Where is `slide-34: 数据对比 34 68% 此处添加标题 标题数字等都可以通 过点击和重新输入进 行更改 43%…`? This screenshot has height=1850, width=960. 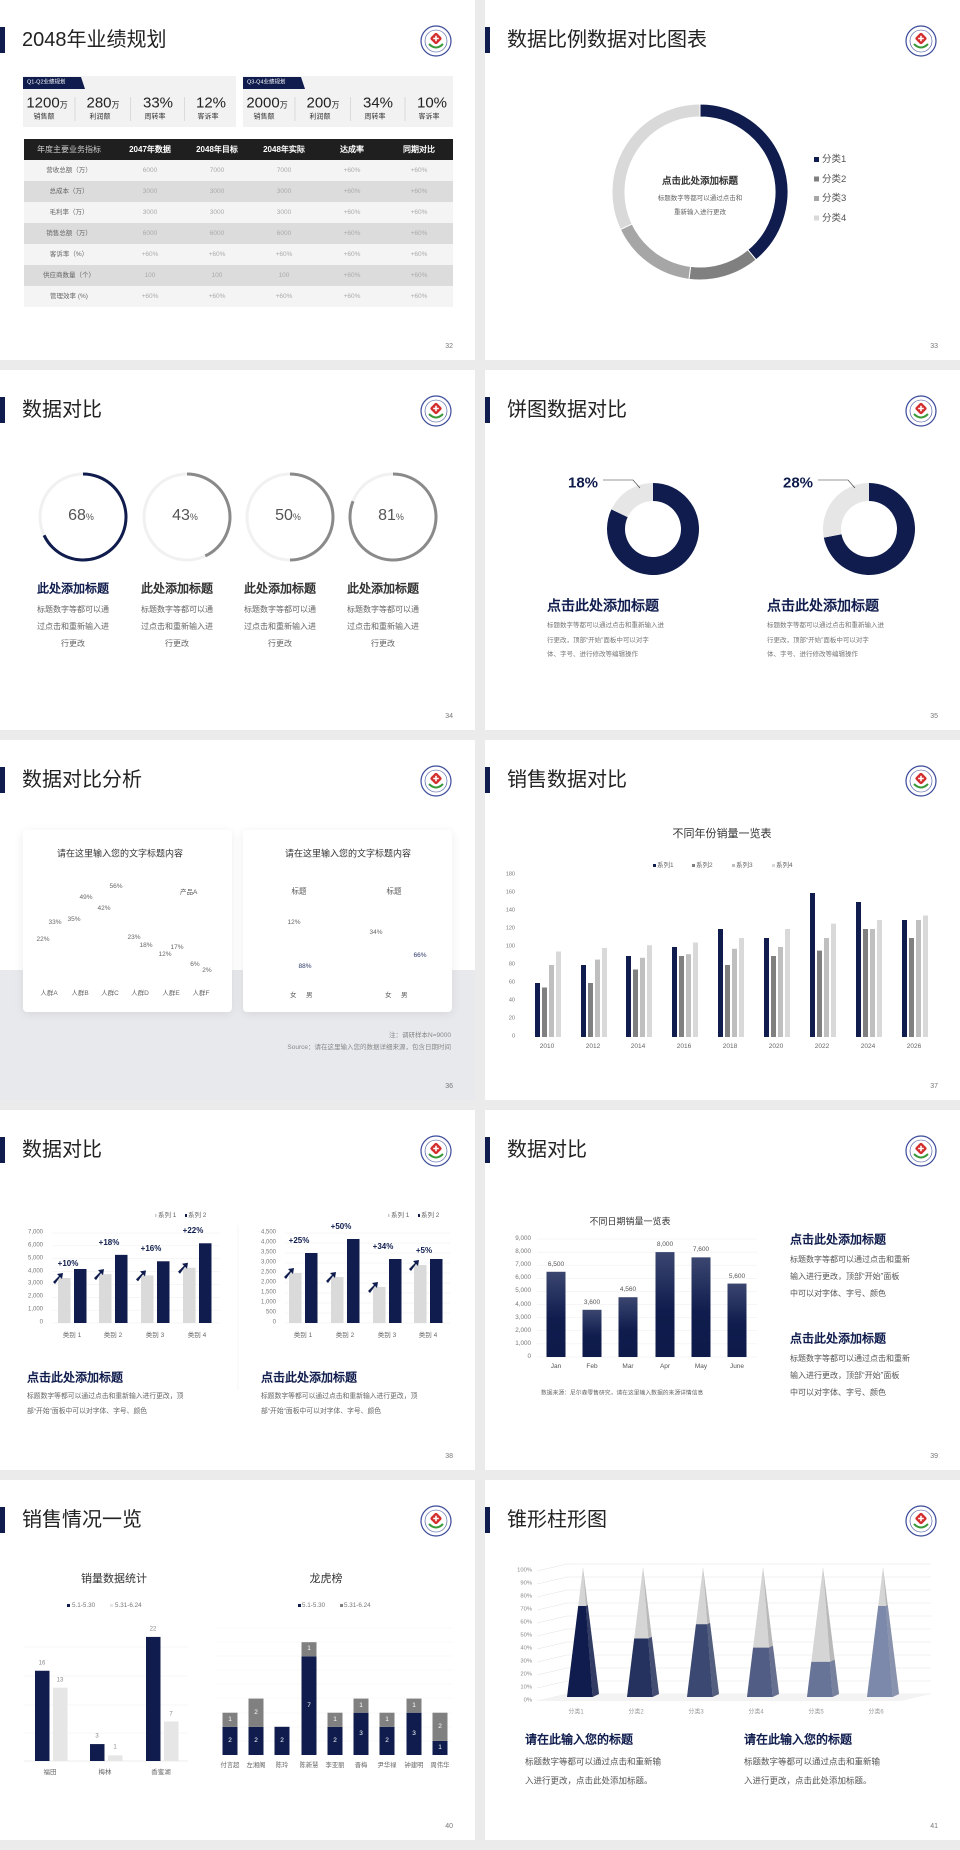 slide-34: 数据对比 34 68% 此处添加标题 标题数字等都可以通 过点击和重新输入进 行更改 43%… is located at coordinates (237, 550).